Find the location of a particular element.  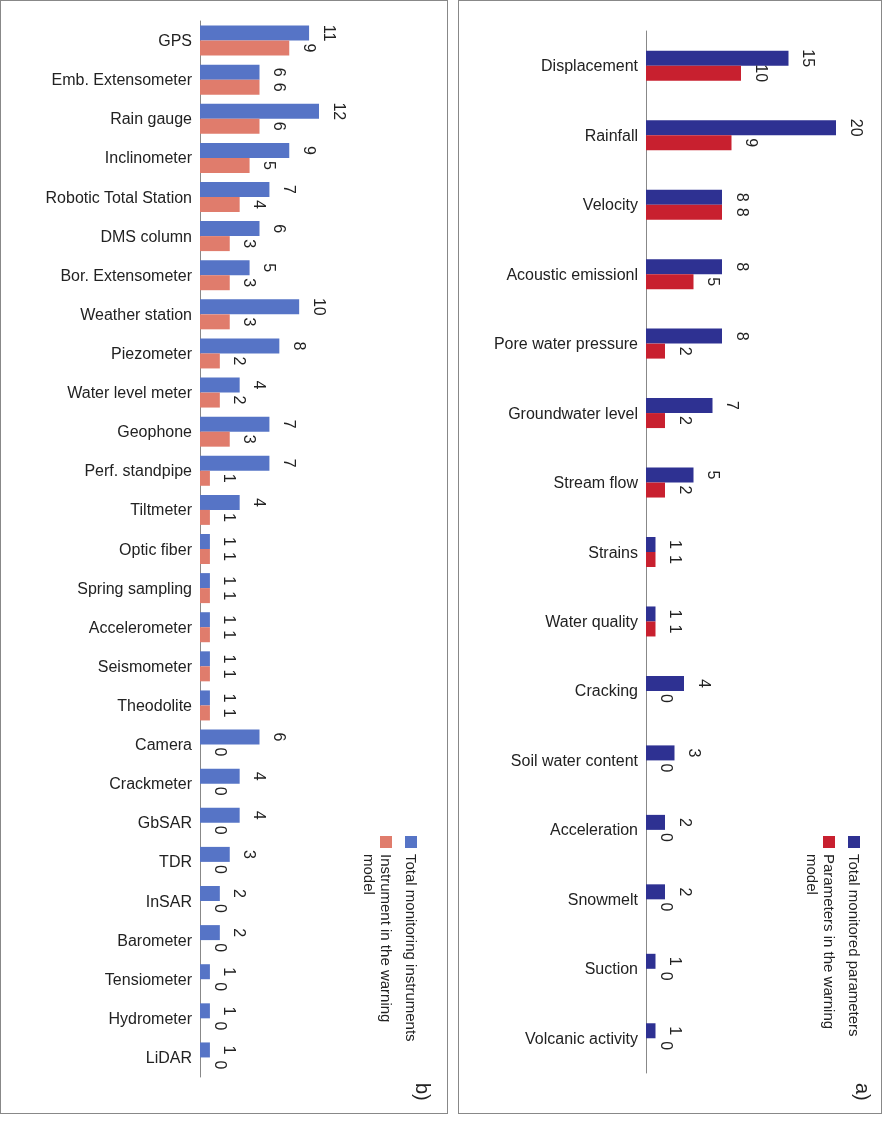

legend-label: Total monitoring instruments is located at coordinates (411, 948).